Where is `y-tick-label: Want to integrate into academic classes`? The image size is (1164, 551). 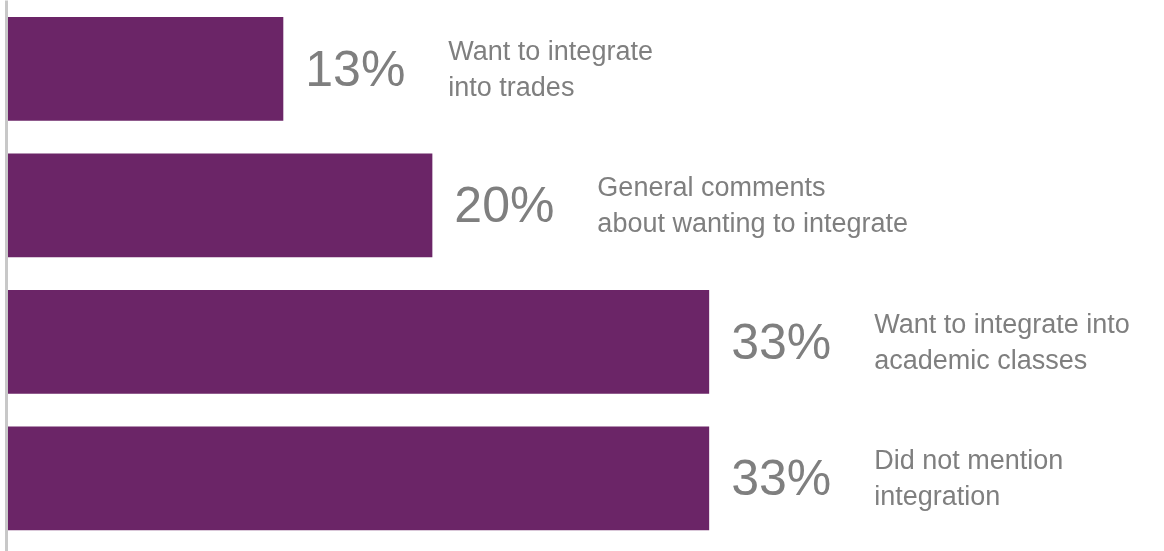
y-tick-label: Want to integrate into academic classes is located at coordinates (1002, 341).